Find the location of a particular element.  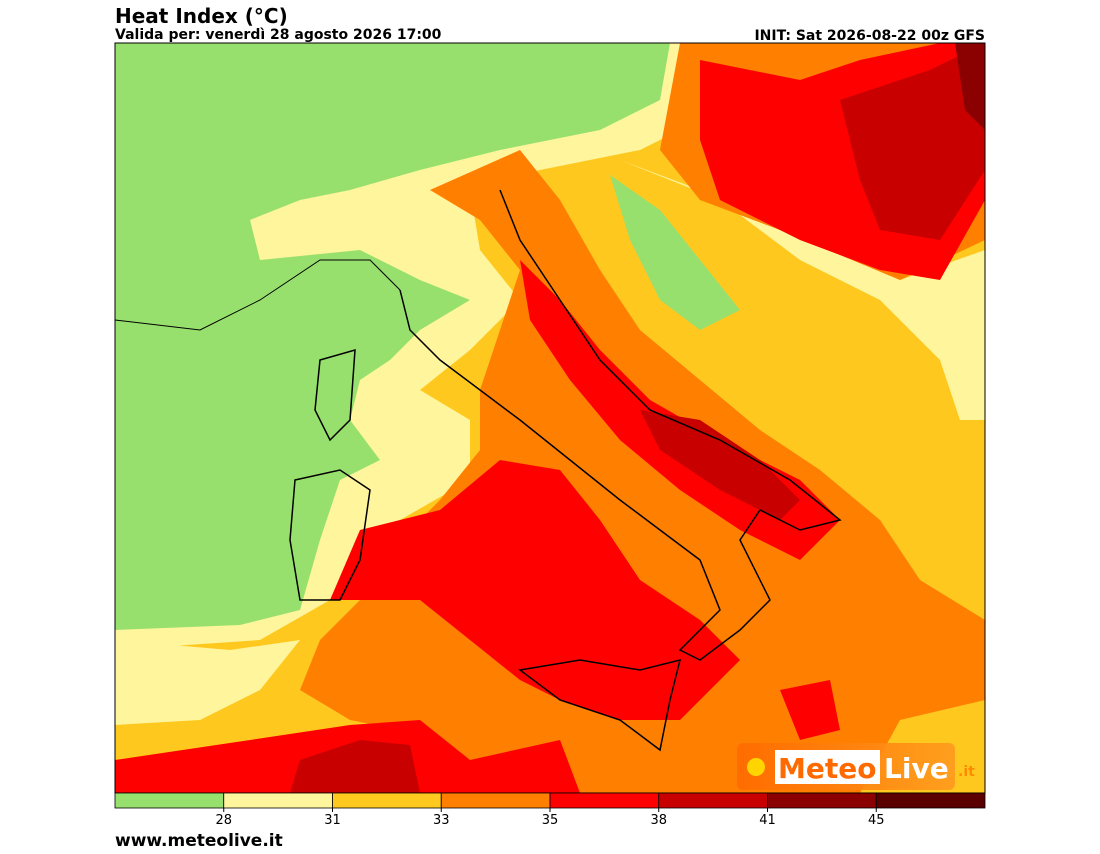

logo-domain: .it is located at coordinates (966, 772).